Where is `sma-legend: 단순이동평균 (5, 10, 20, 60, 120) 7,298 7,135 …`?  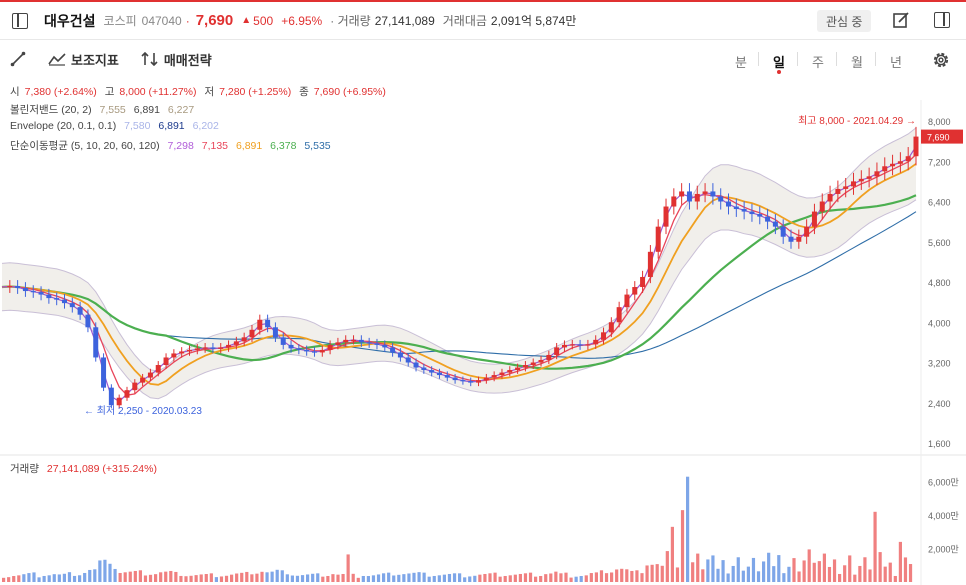
sma-legend: 단순이동평균 (5, 10, 20, 60, 120) 7,298 7,135 … is located at coordinates (173, 145).